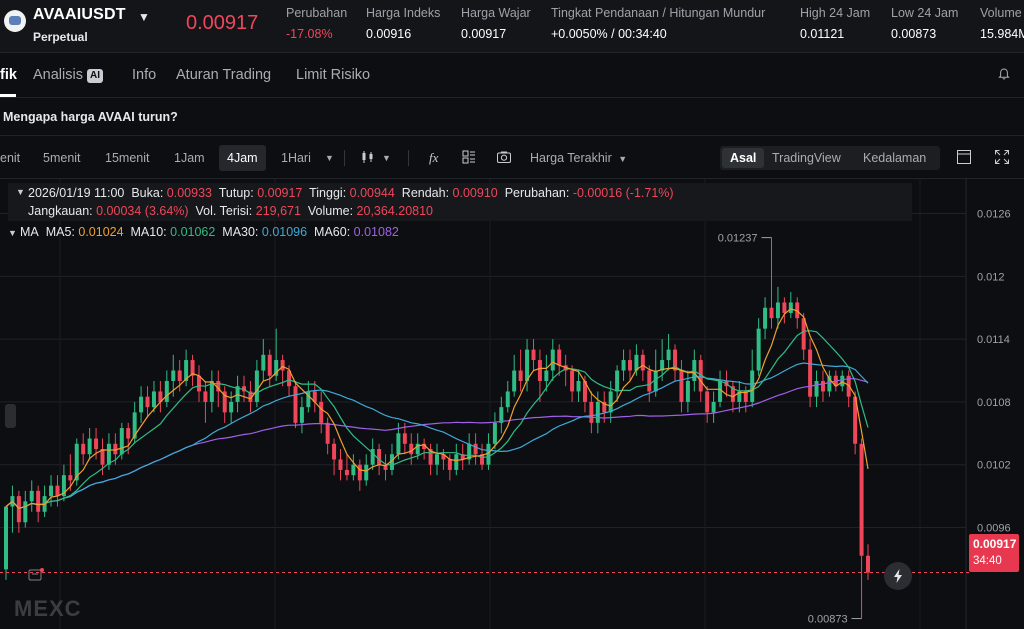 This screenshot has width=1024, height=629. I want to click on quick-trade-button, so click(898, 576).